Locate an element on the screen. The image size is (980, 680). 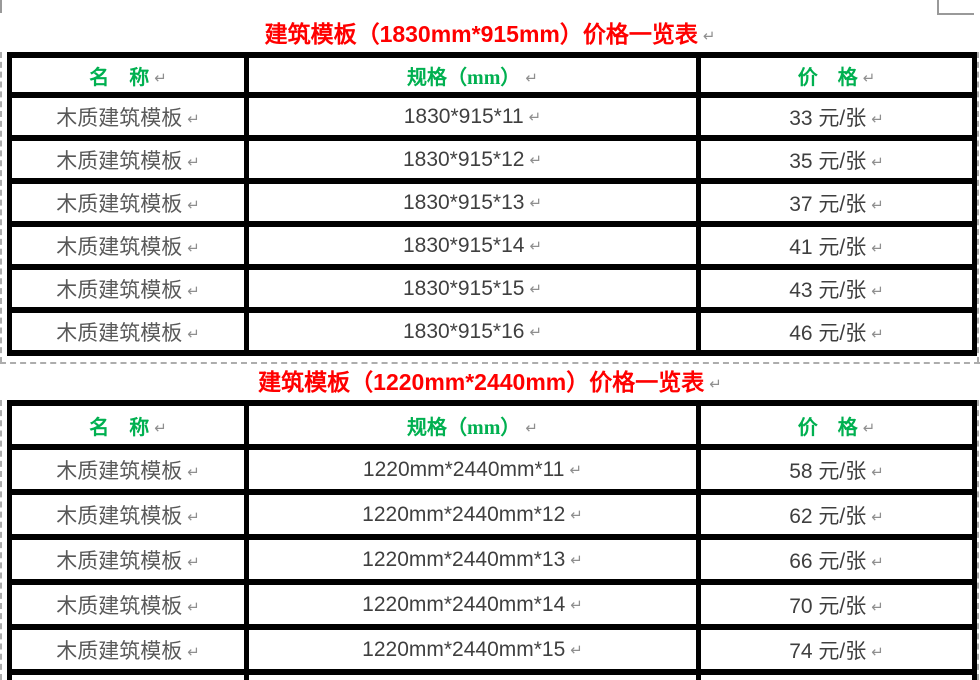
cell-product-name is located at coordinates (128, 674).